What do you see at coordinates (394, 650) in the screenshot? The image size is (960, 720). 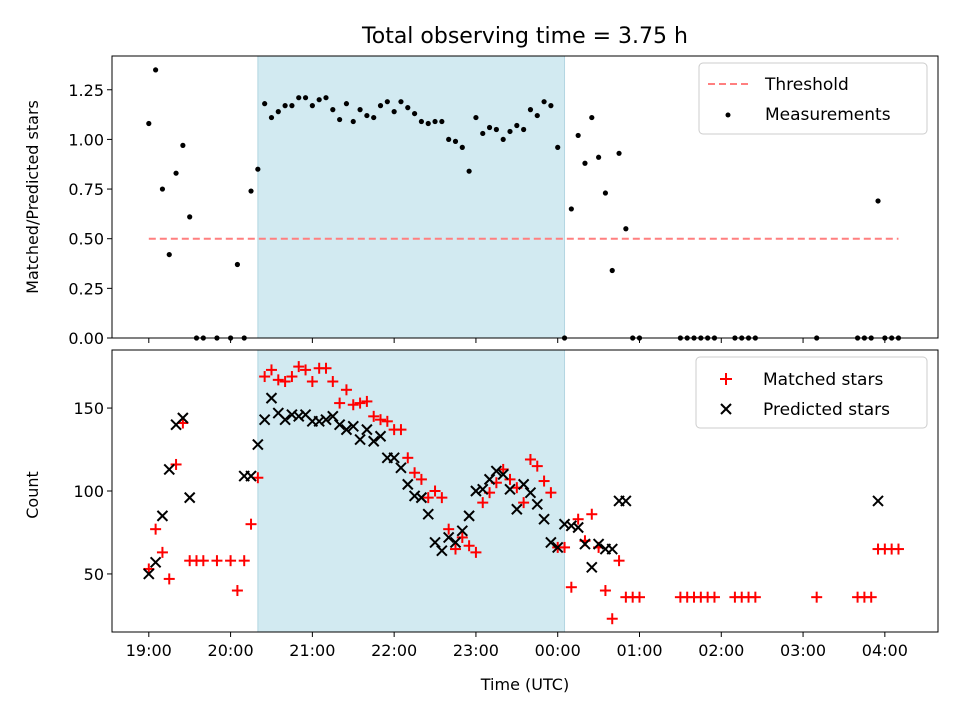 I see `x-tick-label: 22:00` at bounding box center [394, 650].